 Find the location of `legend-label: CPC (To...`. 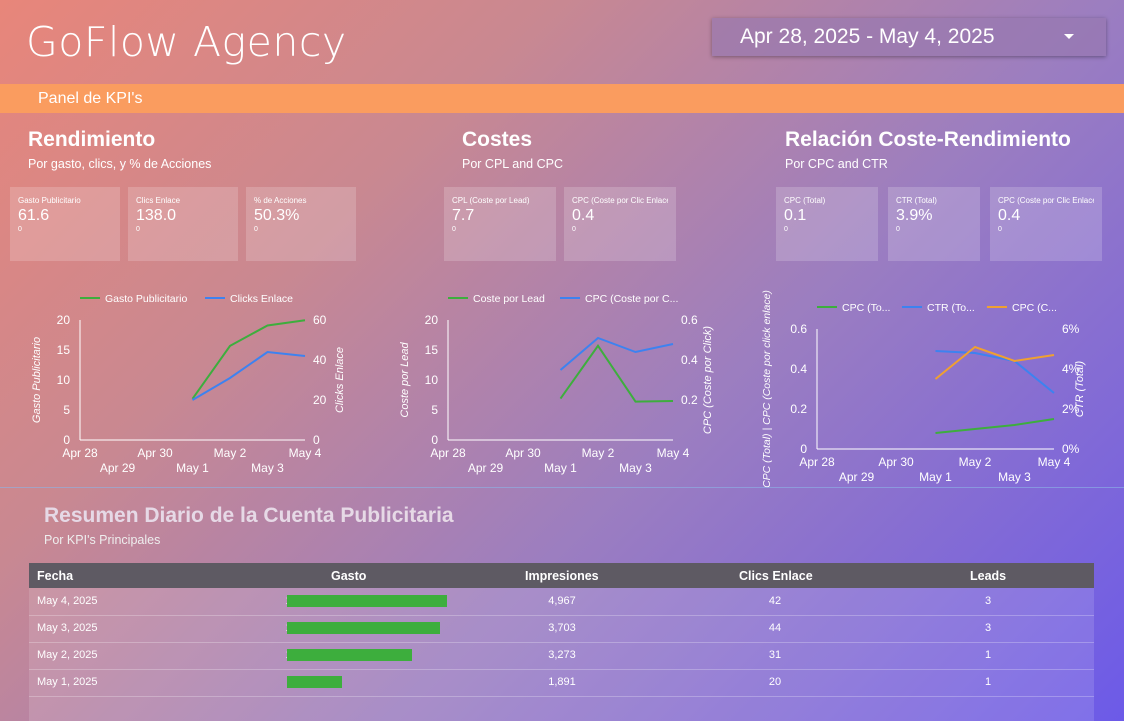

legend-label: CPC (To... is located at coordinates (866, 308).